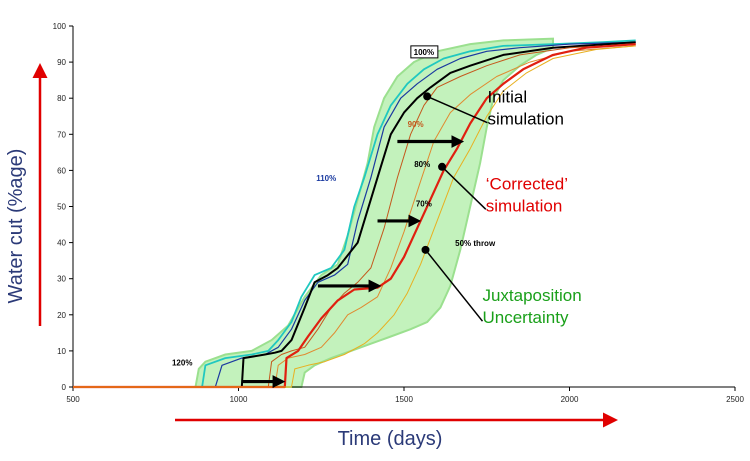 The image size is (750, 461). I want to click on series-label: 90%, so click(416, 124).